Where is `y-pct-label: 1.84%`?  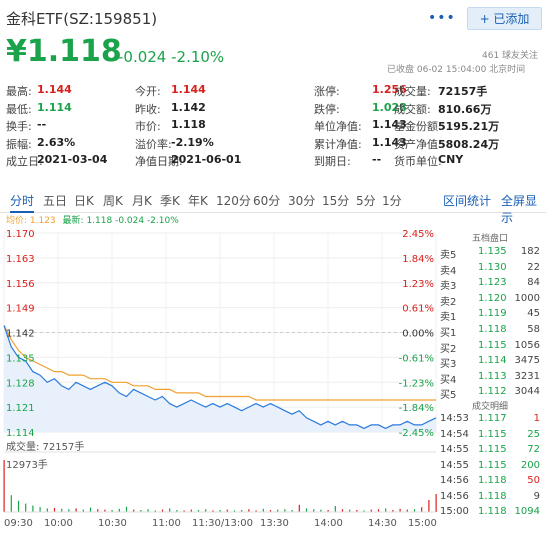 y-pct-label: 1.84% is located at coordinates (418, 259).